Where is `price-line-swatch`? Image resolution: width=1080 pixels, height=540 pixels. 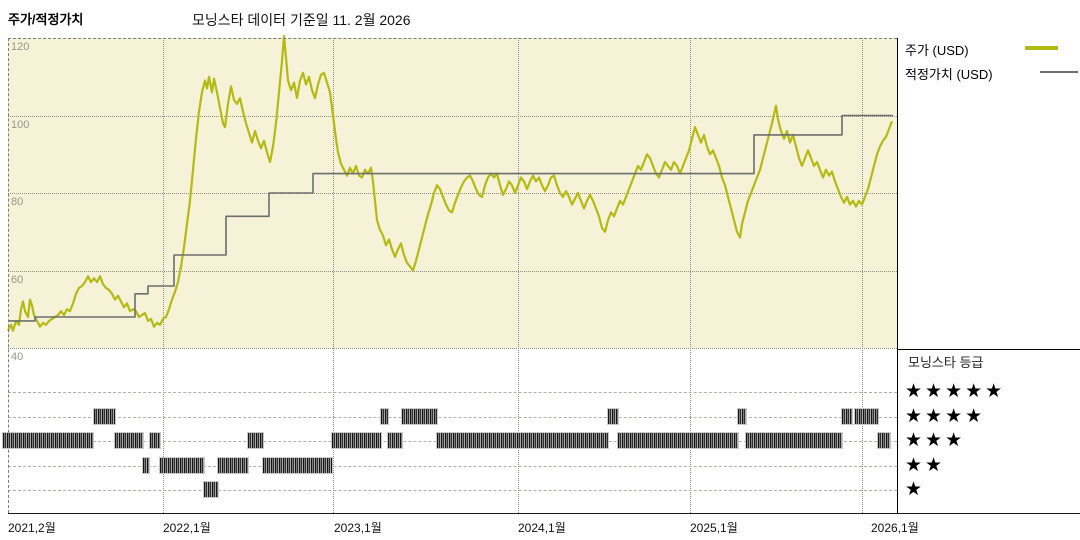 price-line-swatch is located at coordinates (1041, 48).